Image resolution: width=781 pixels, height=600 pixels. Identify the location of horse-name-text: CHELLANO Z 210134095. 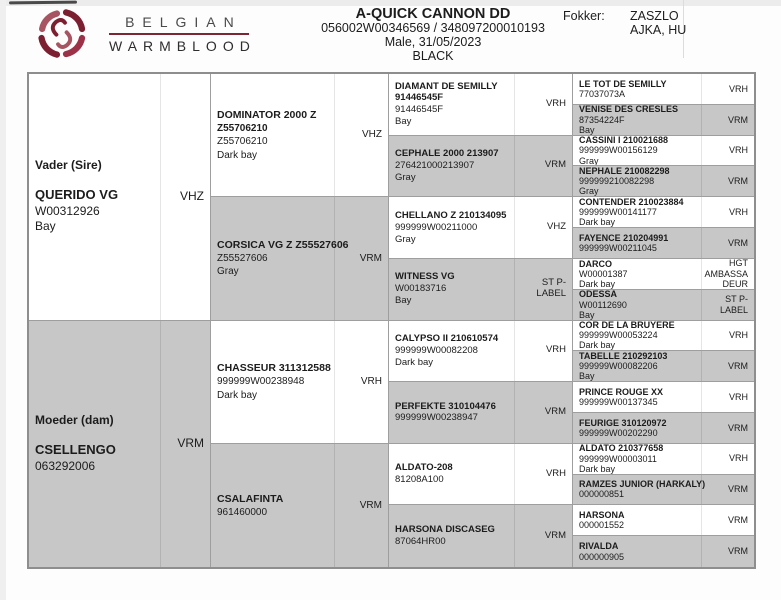
(451, 215).